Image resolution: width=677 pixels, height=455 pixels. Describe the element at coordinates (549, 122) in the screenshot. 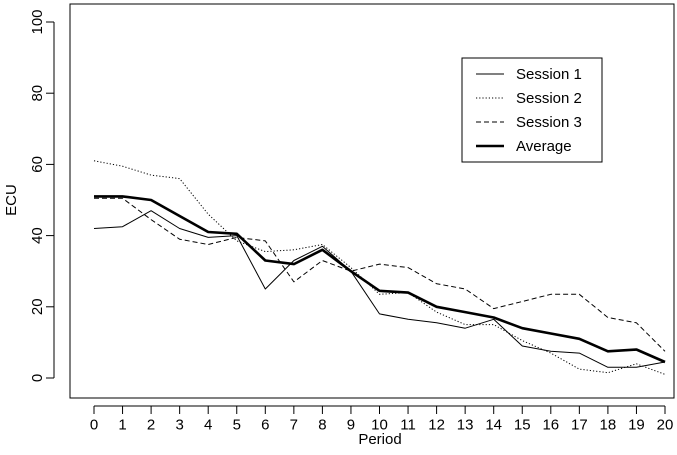

I see `legend-label: Session 3` at that location.